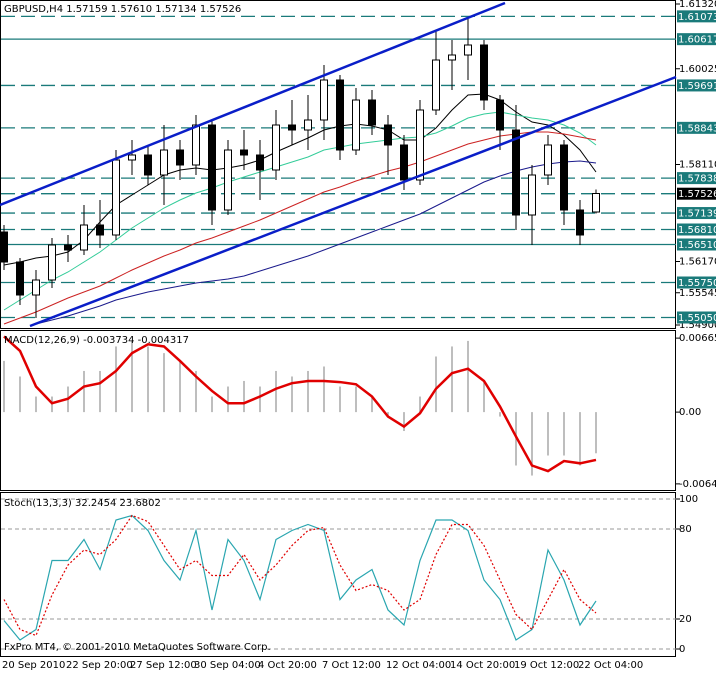 This screenshot has height=673, width=716. I want to click on y-tick-label: 20, so click(685, 619).